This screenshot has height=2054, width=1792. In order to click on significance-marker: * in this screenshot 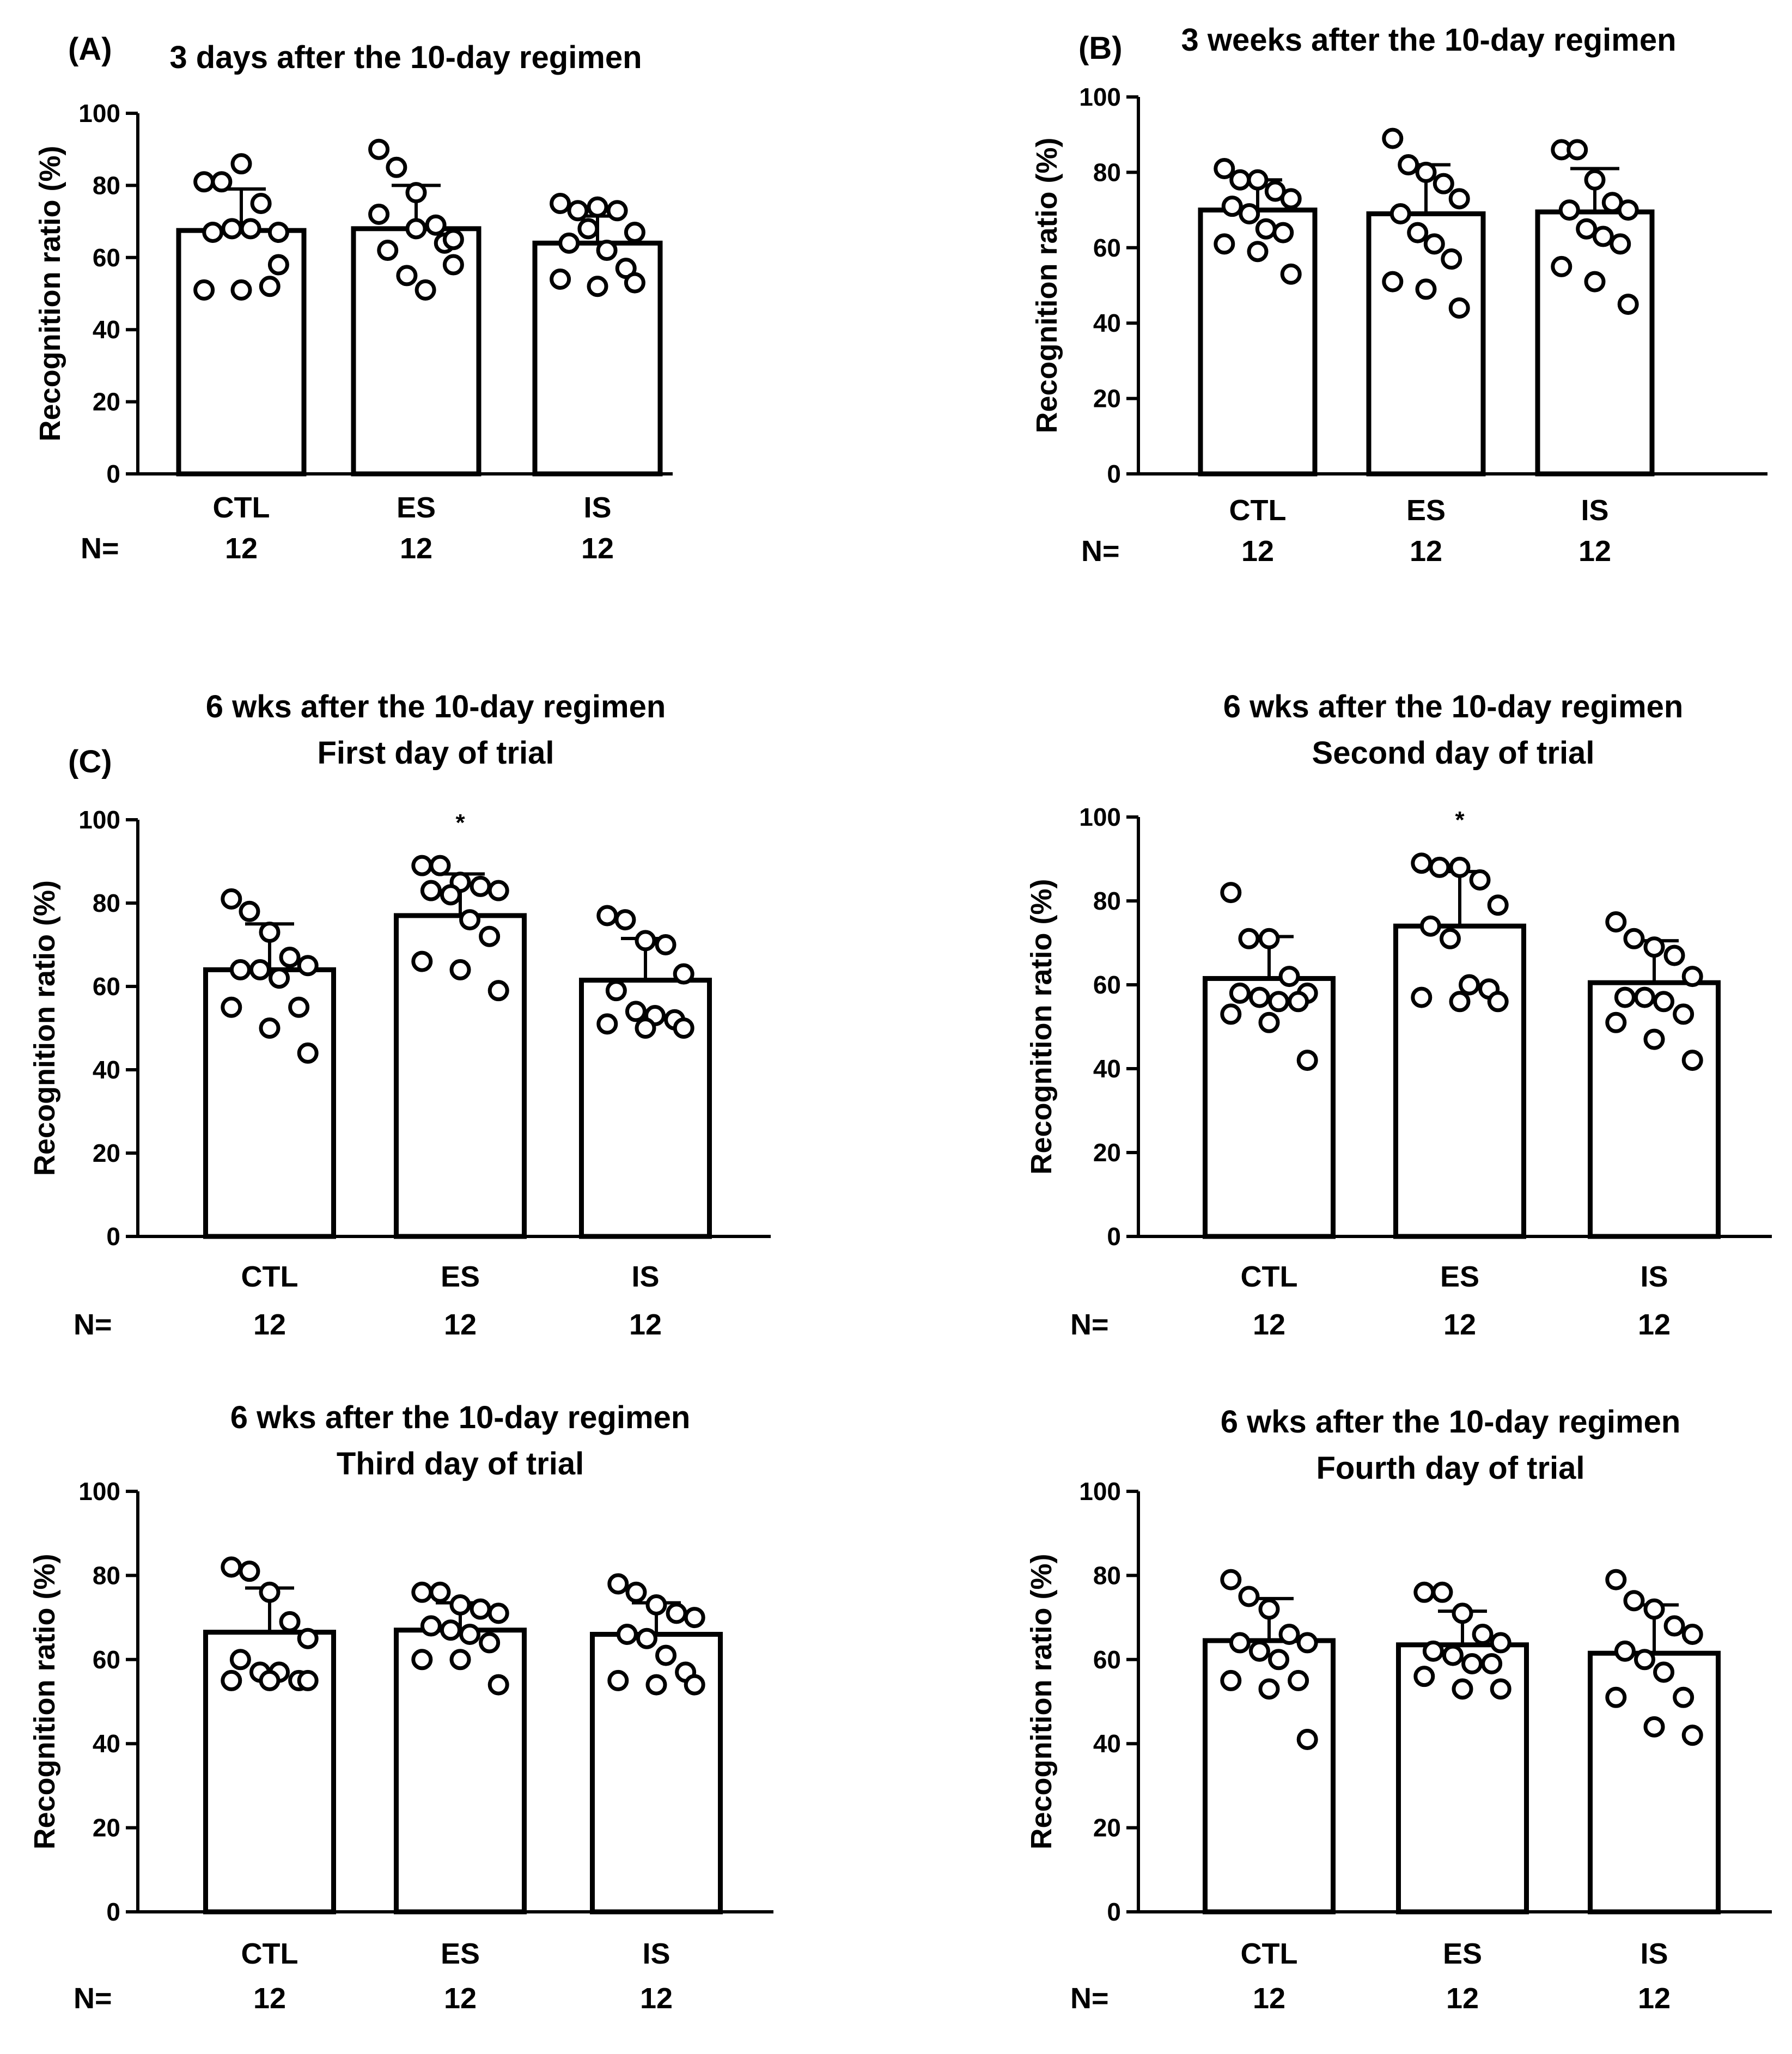, I will do `click(1460, 820)`.